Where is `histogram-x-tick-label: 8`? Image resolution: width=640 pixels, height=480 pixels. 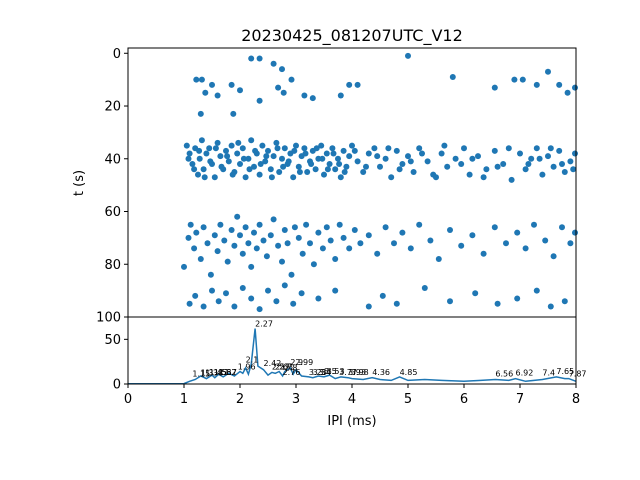
histogram-x-tick-label: 8 is located at coordinates (576, 399).